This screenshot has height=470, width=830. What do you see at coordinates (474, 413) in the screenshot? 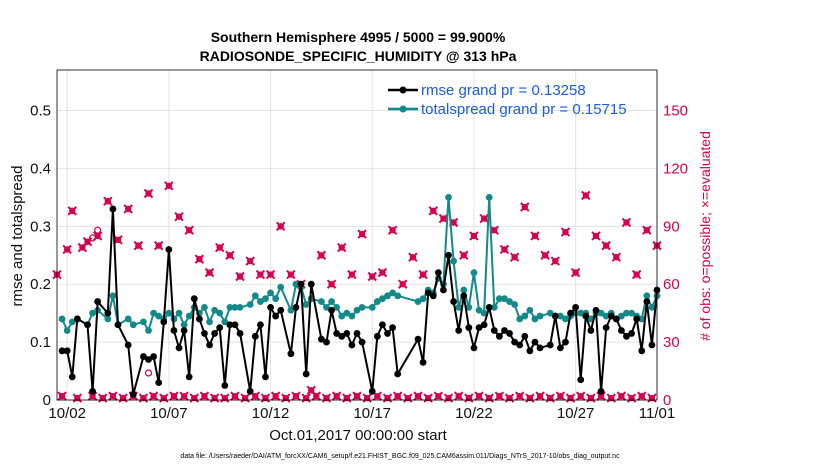
I see `x-tick-label: 10/22` at bounding box center [474, 413].